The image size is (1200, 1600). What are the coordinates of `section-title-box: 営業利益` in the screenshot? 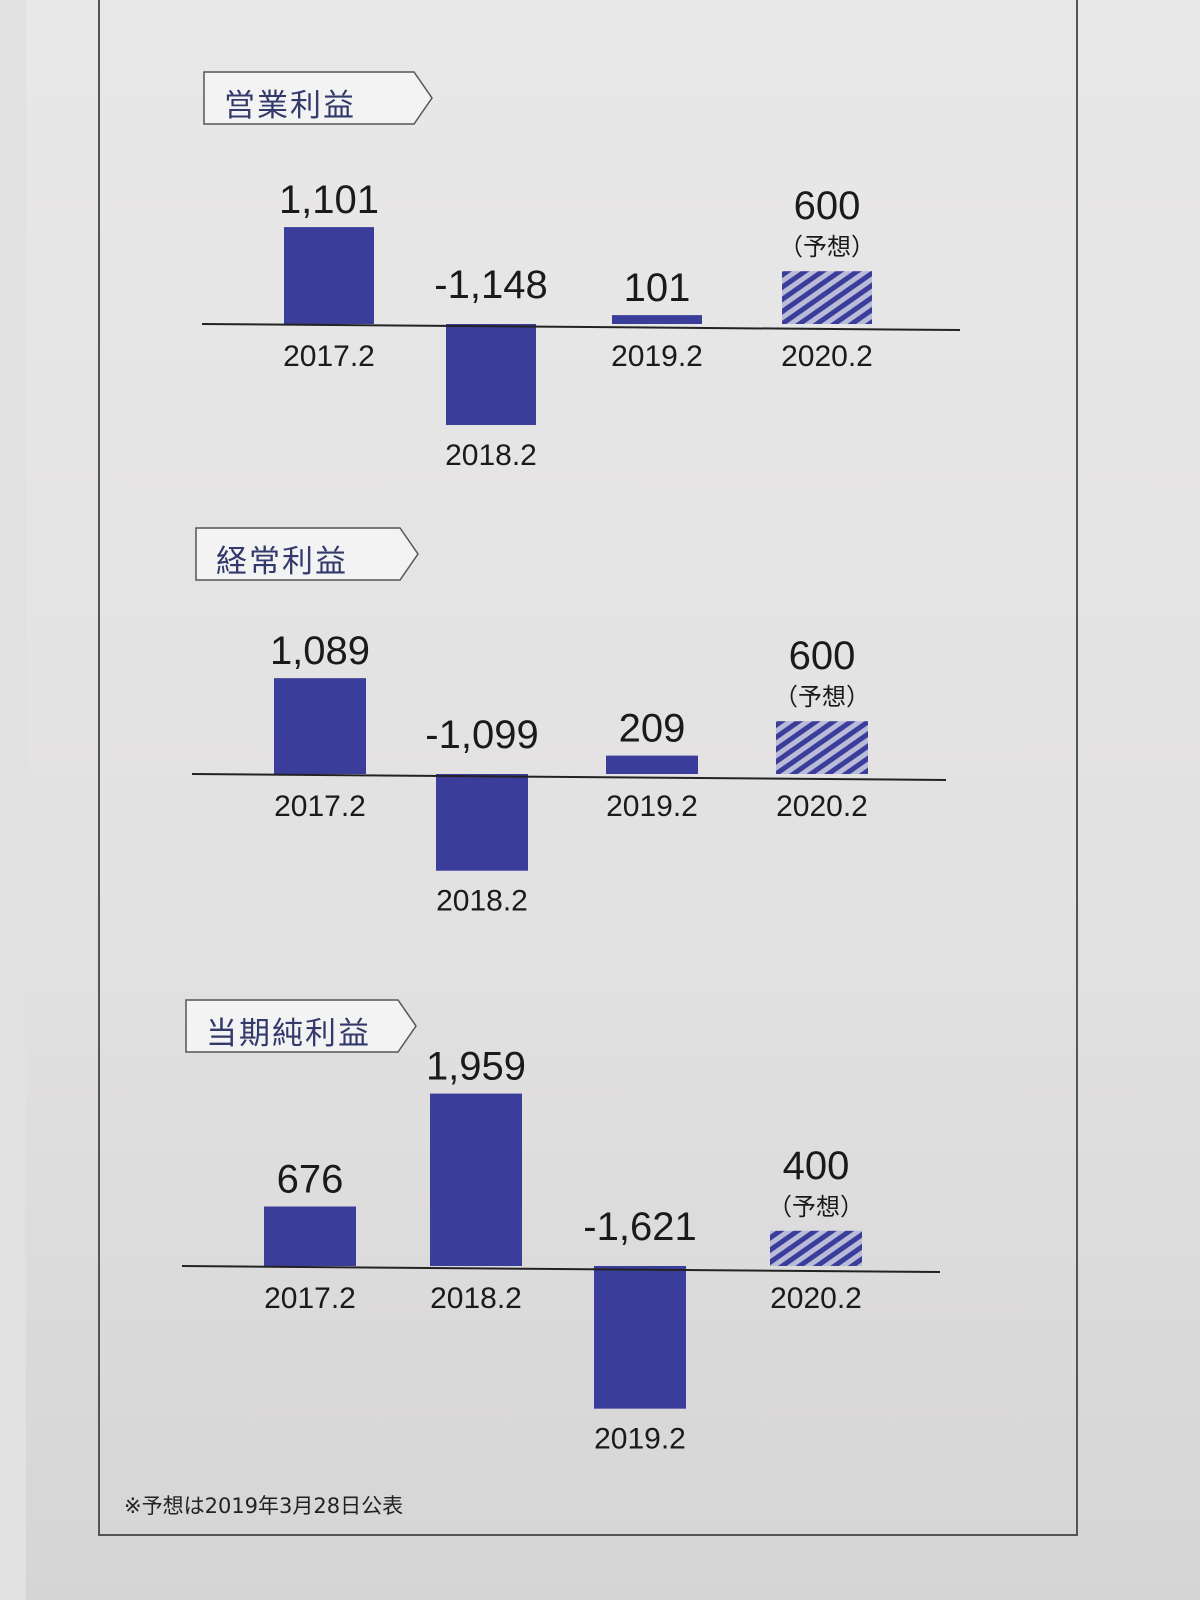 It's located at (318, 98).